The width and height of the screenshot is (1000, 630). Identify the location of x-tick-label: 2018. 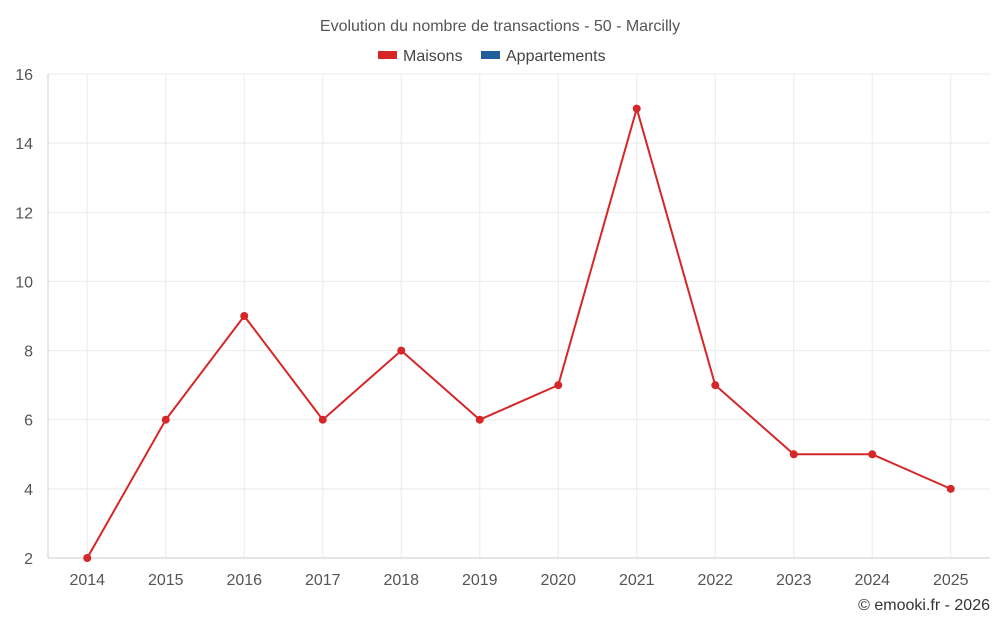
(401, 580).